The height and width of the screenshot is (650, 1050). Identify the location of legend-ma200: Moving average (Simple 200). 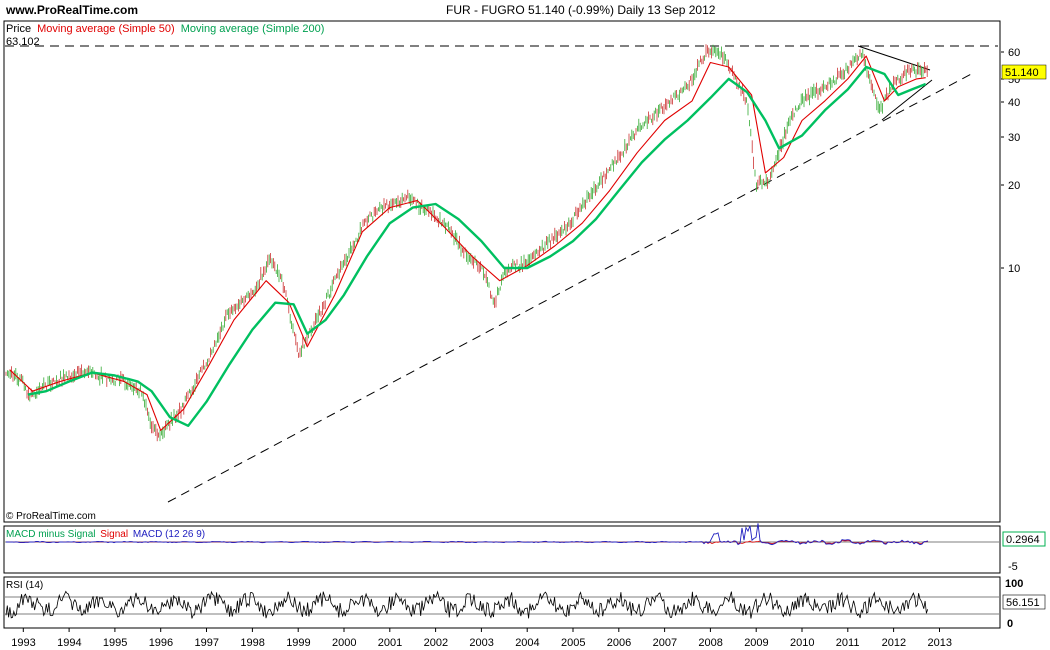
(253, 29).